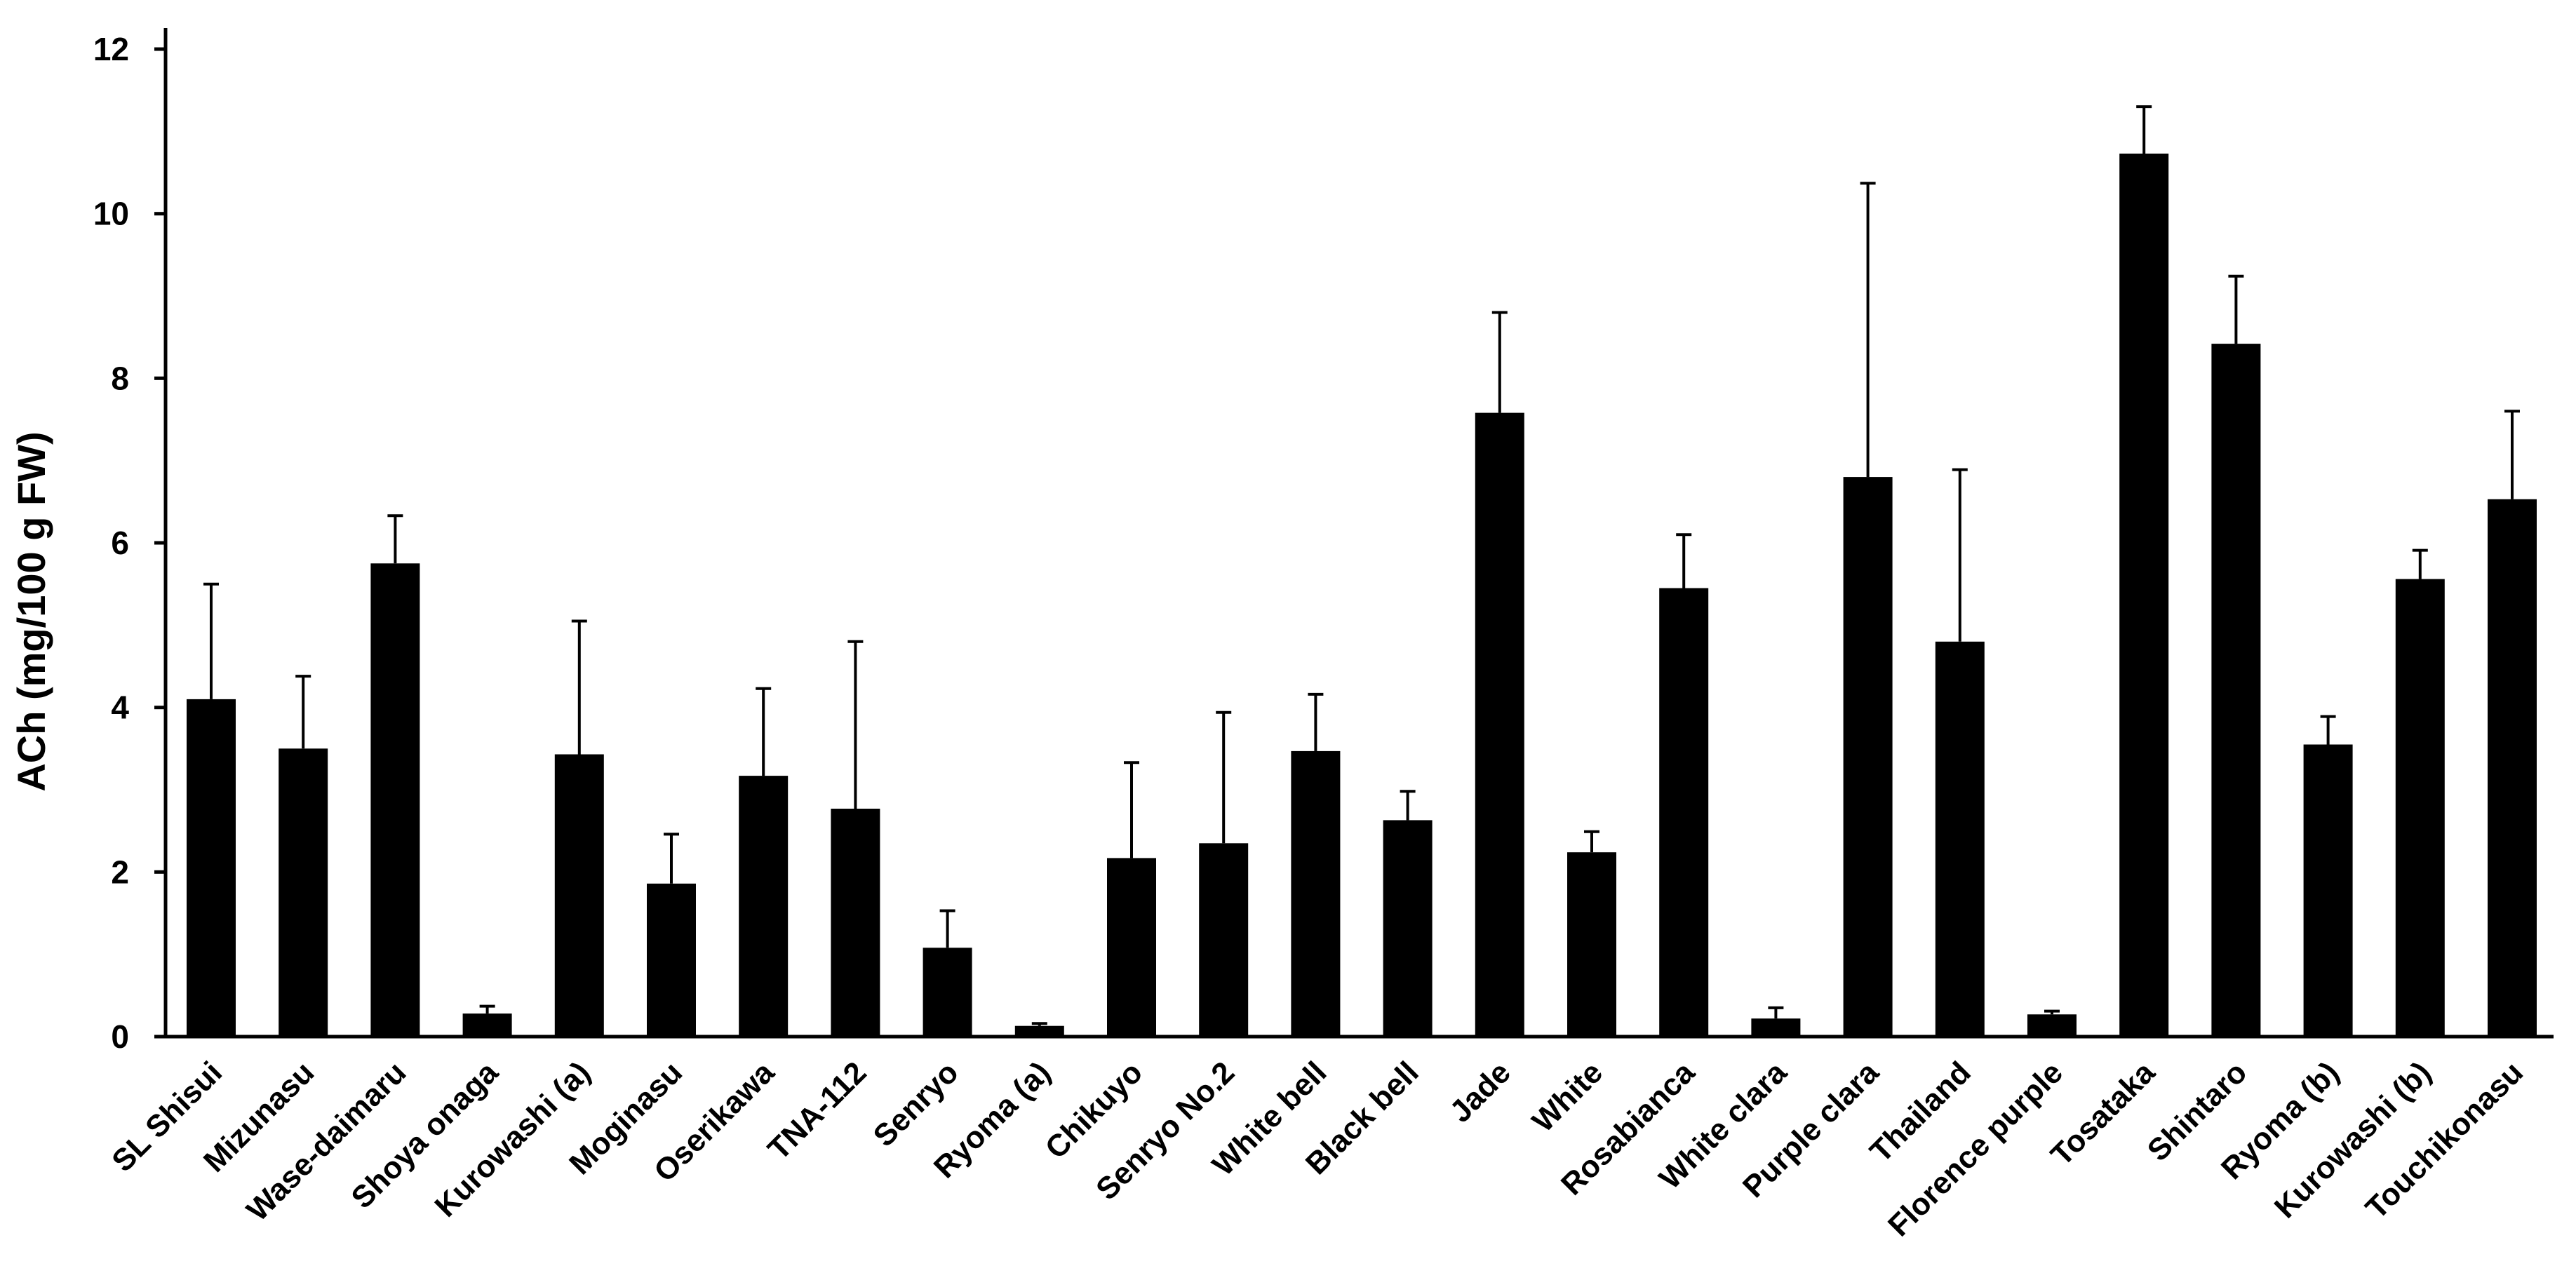 This screenshot has height=1280, width=2576. What do you see at coordinates (120, 378) in the screenshot?
I see `y-tick-label-8: 8` at bounding box center [120, 378].